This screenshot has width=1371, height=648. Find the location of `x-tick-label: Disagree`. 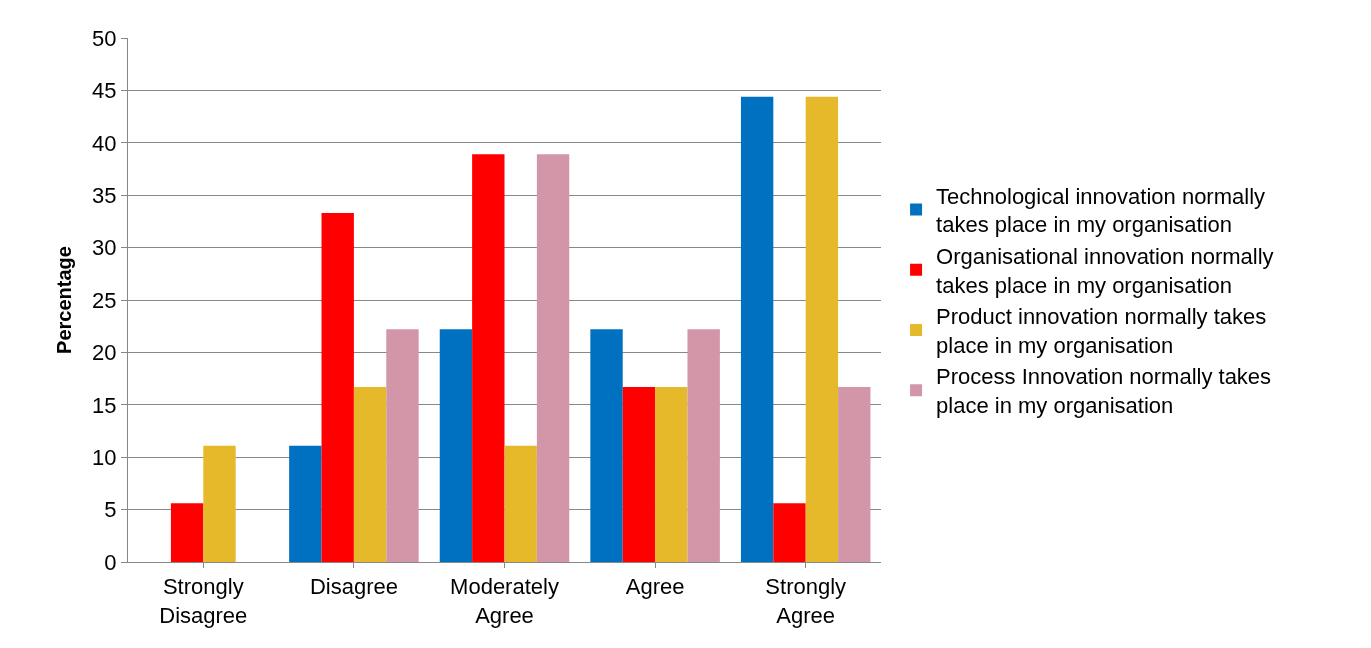

x-tick-label: Disagree is located at coordinates (353, 587).